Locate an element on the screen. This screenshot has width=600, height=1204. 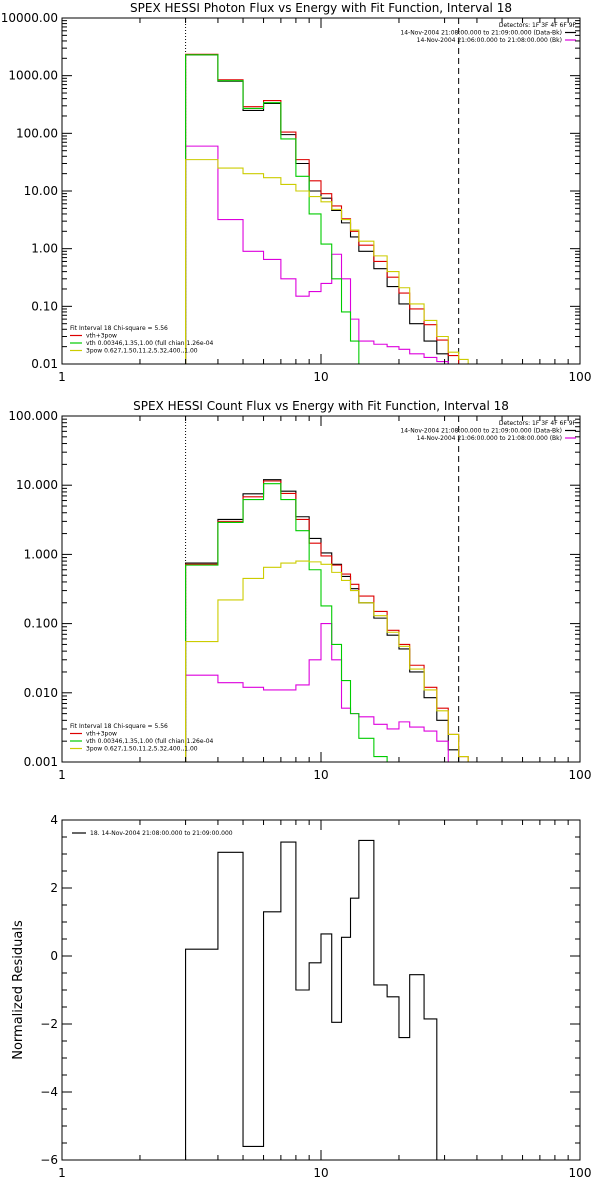
series-data-bk-line is located at coordinates (317, 209).